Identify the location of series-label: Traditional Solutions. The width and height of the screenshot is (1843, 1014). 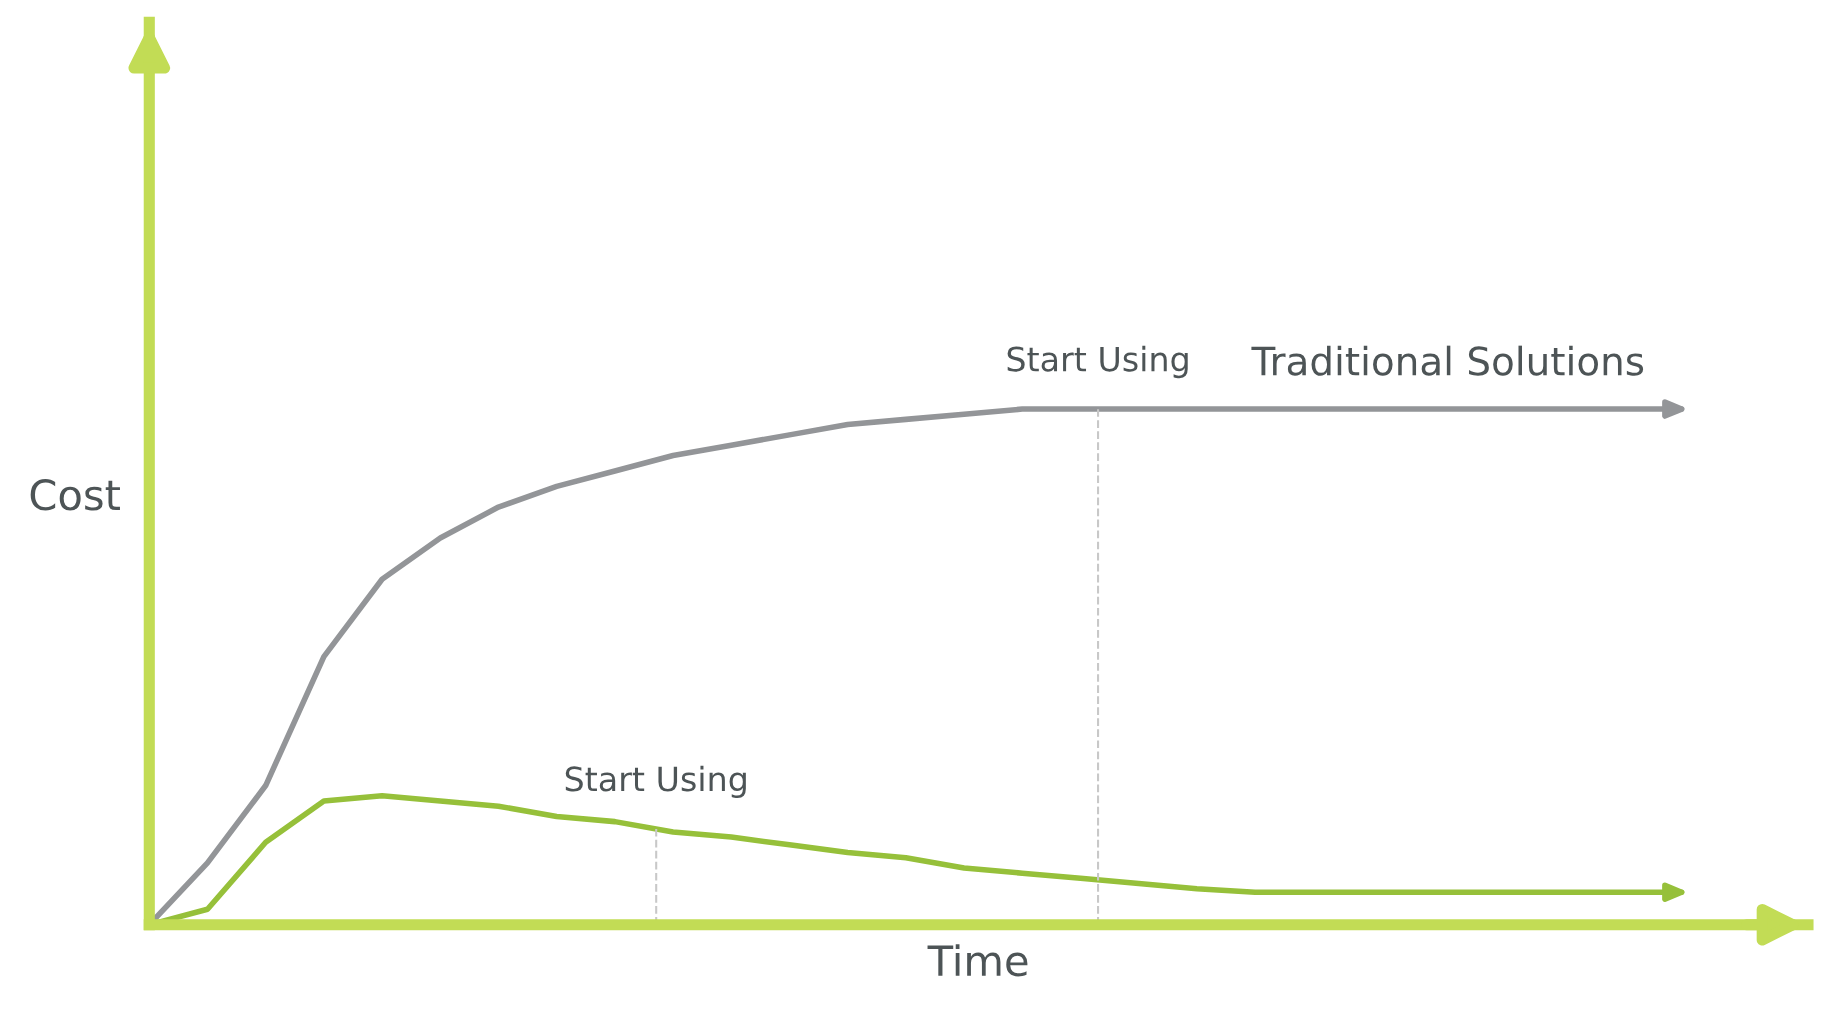
(1447, 360).